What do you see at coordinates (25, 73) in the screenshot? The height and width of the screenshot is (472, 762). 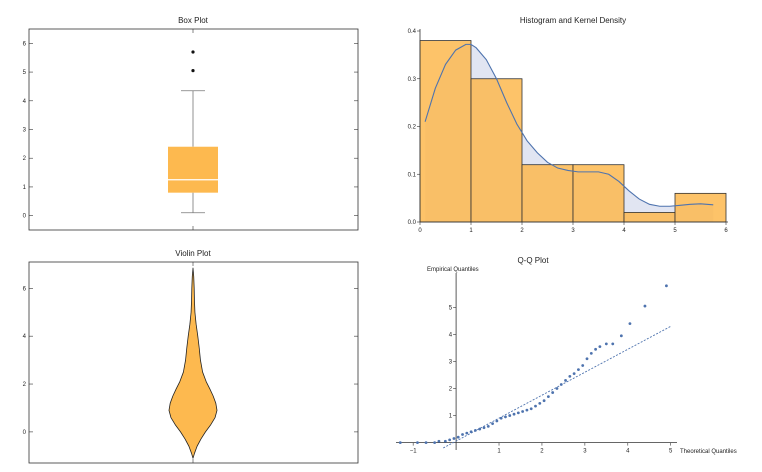 I see `box-y-tick-label: 5` at bounding box center [25, 73].